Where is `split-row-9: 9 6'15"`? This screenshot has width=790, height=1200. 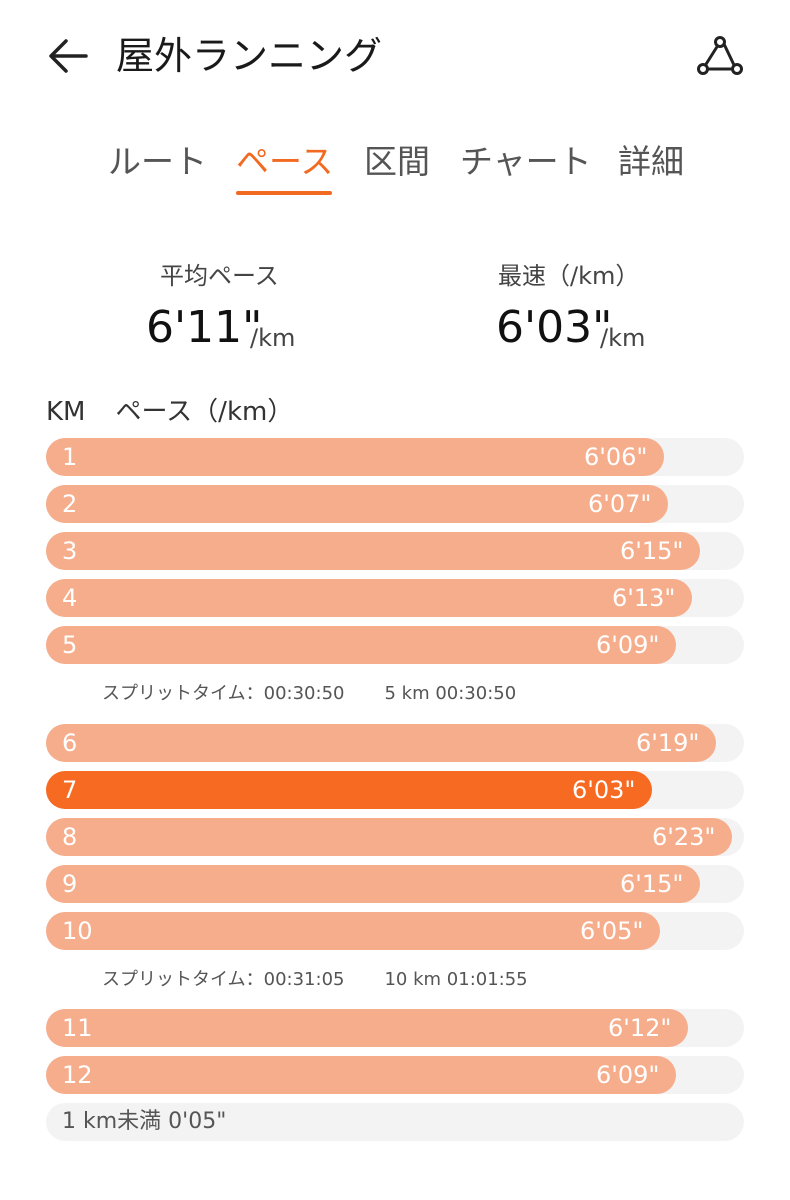 split-row-9: 9 6'15" is located at coordinates (395, 884).